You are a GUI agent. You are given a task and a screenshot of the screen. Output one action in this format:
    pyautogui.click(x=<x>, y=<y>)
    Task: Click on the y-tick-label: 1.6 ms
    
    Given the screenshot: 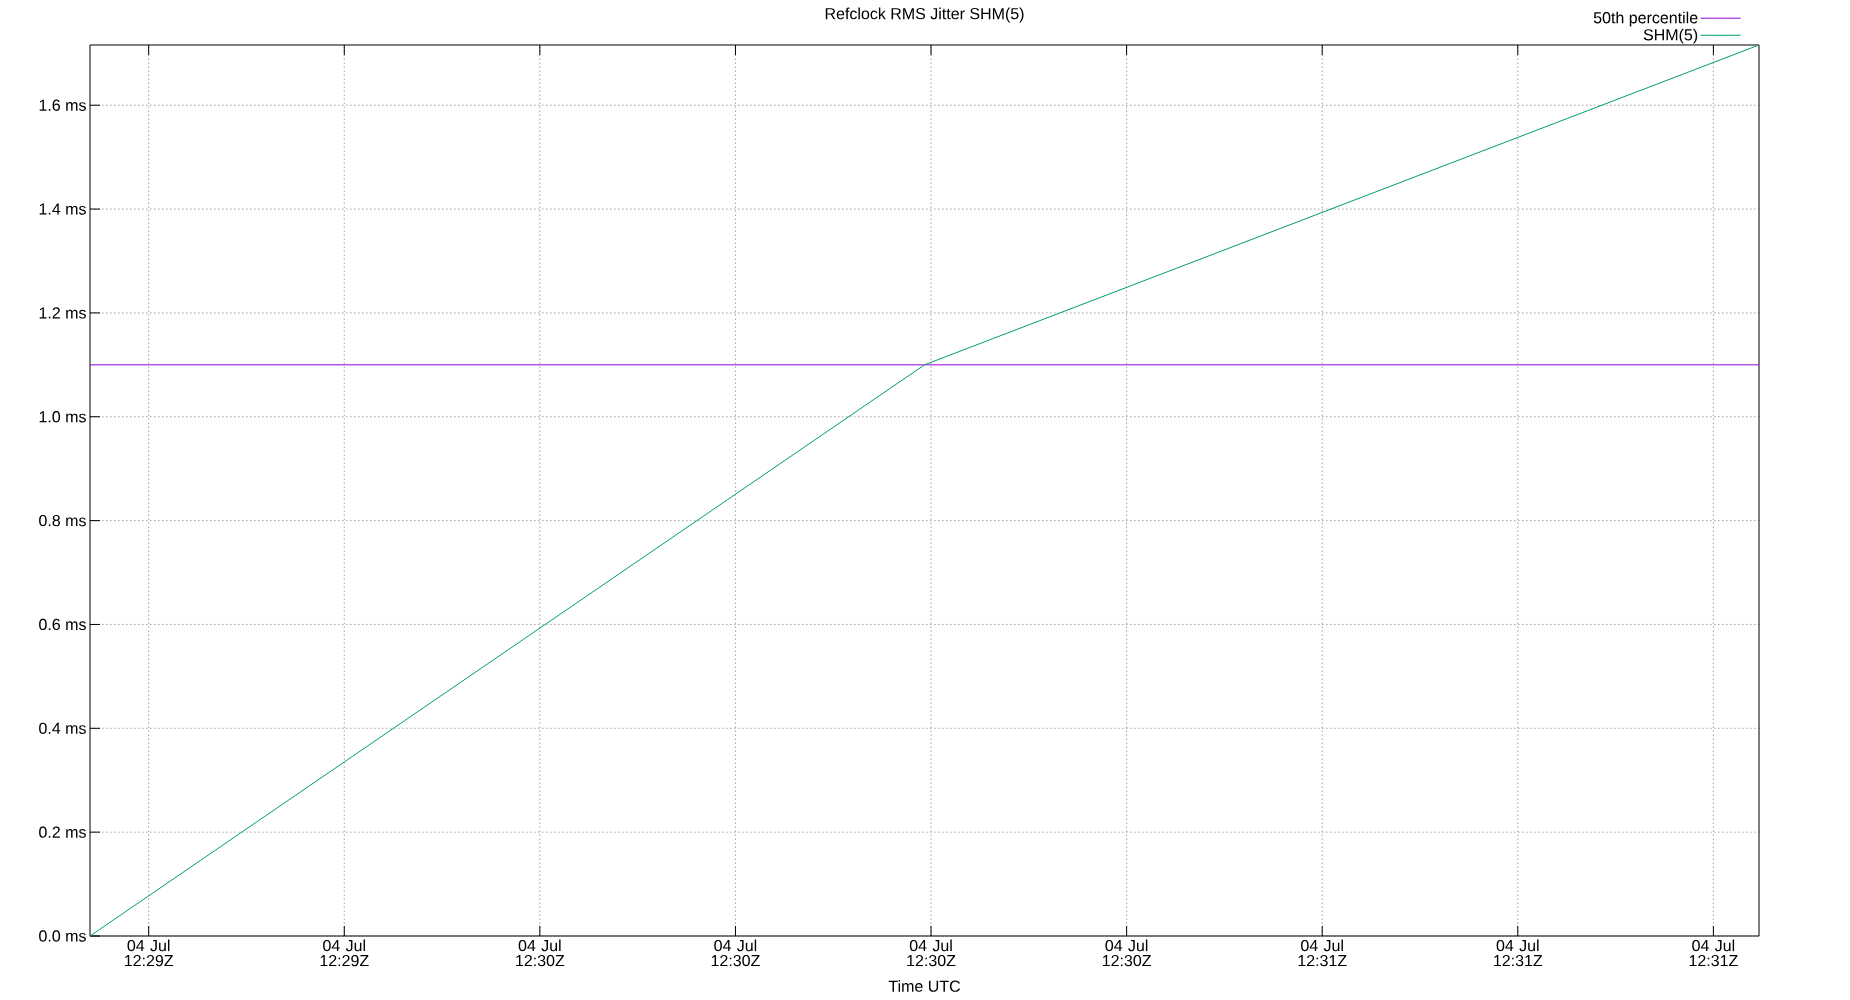 What is the action you would take?
    pyautogui.click(x=62, y=105)
    